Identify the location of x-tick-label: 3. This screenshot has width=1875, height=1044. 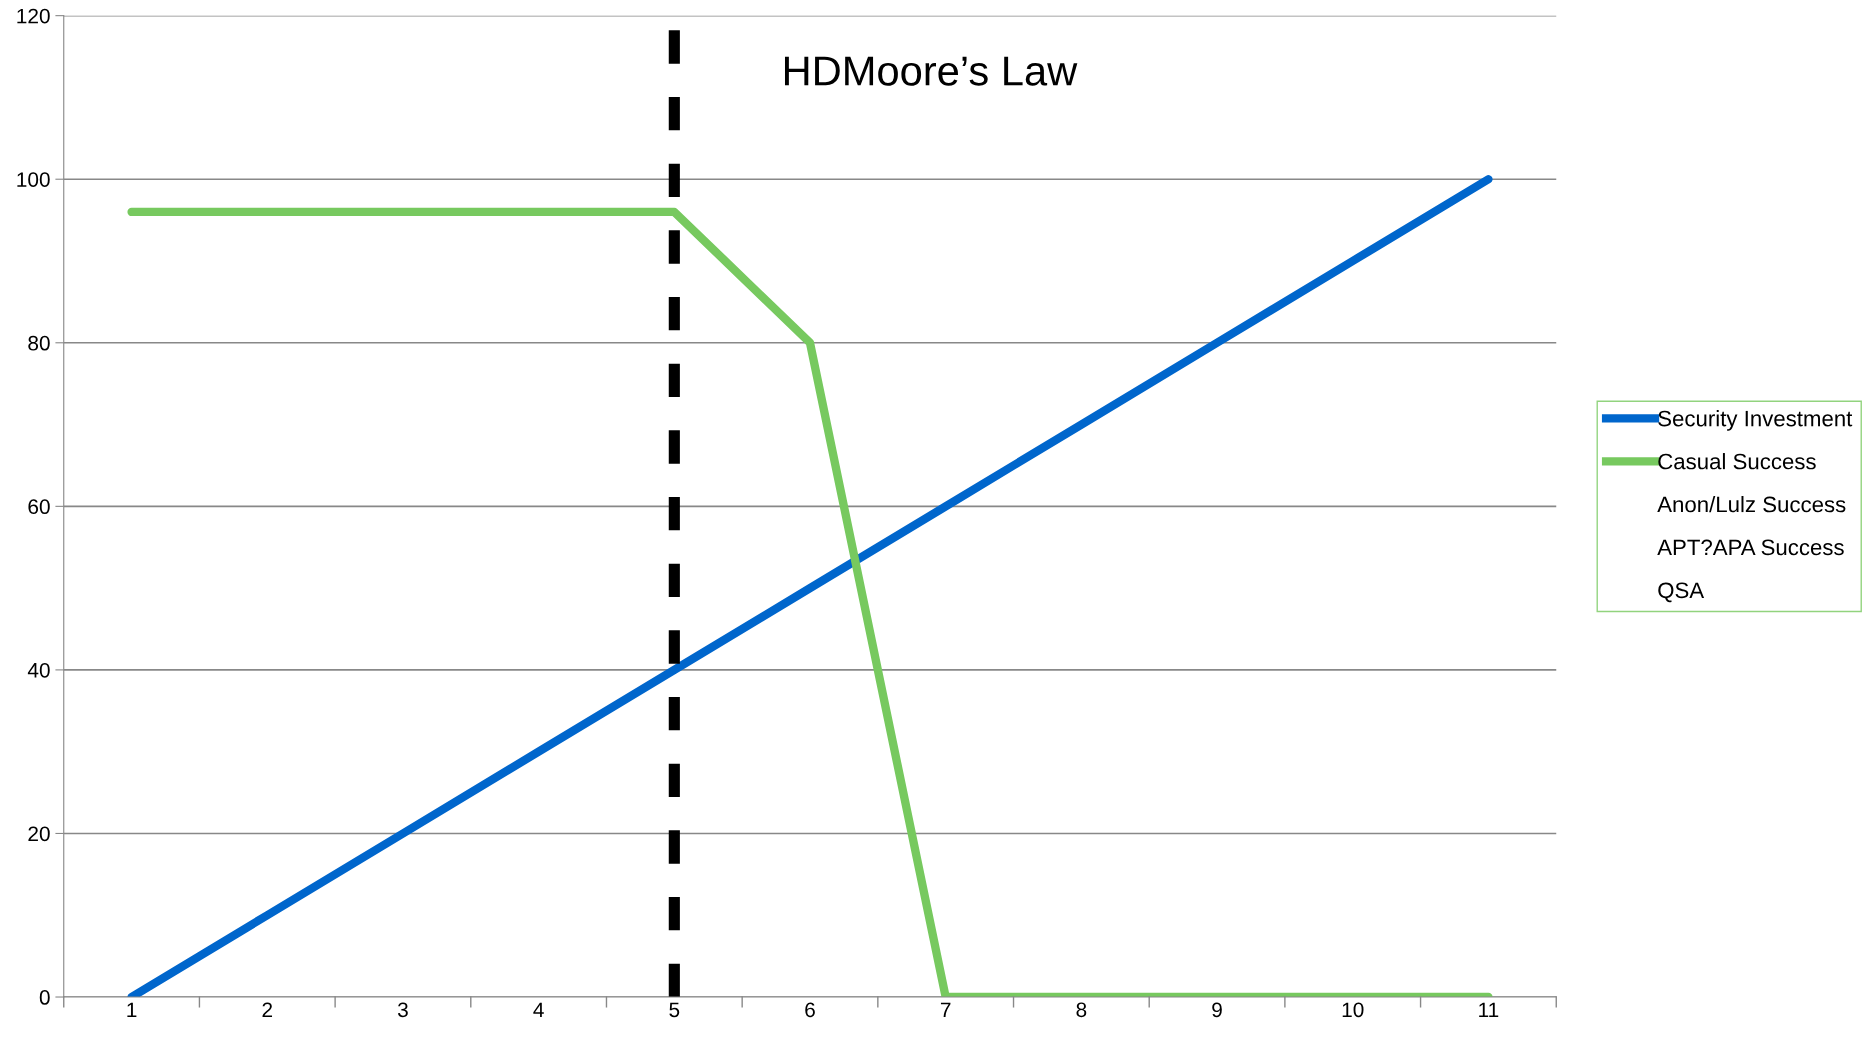
(402, 1010).